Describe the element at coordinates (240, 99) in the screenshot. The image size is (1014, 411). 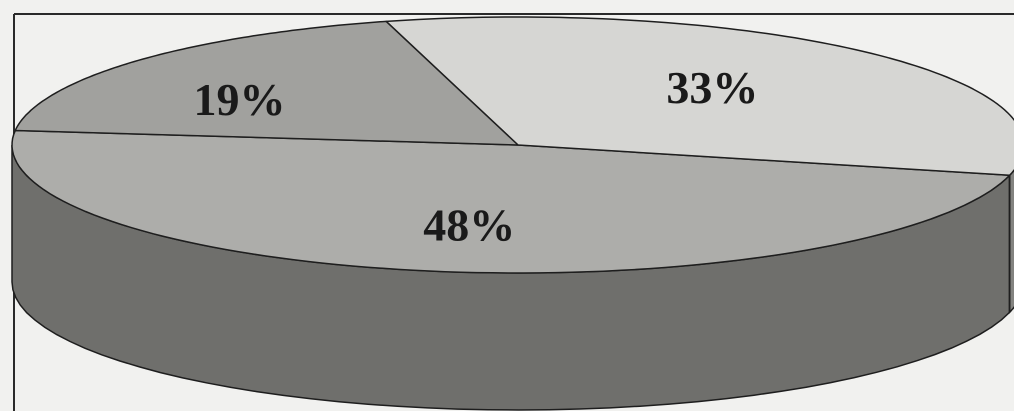
I see `slice-label-2: 19%` at that location.